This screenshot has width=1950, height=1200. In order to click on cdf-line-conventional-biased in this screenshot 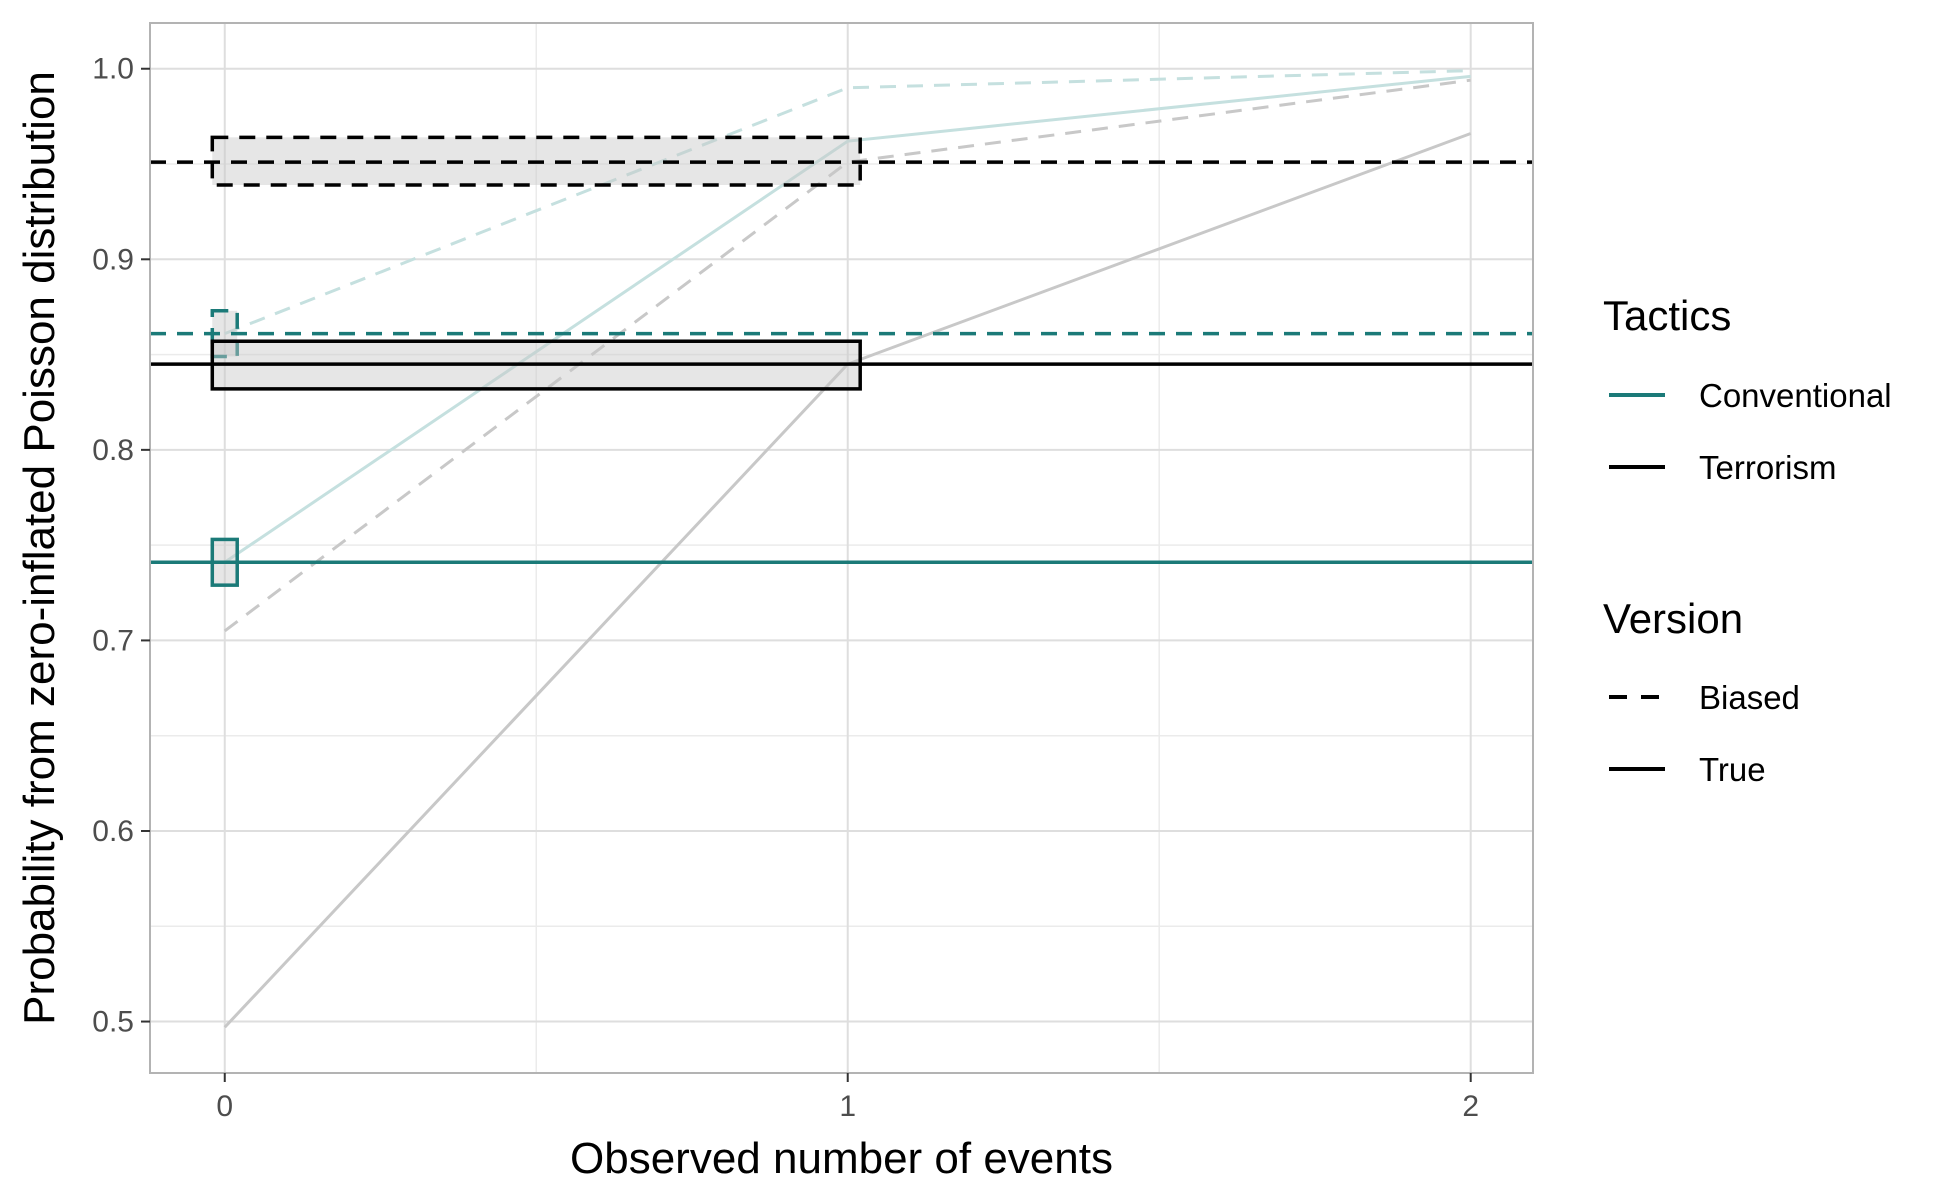, I will do `click(847, 202)`.